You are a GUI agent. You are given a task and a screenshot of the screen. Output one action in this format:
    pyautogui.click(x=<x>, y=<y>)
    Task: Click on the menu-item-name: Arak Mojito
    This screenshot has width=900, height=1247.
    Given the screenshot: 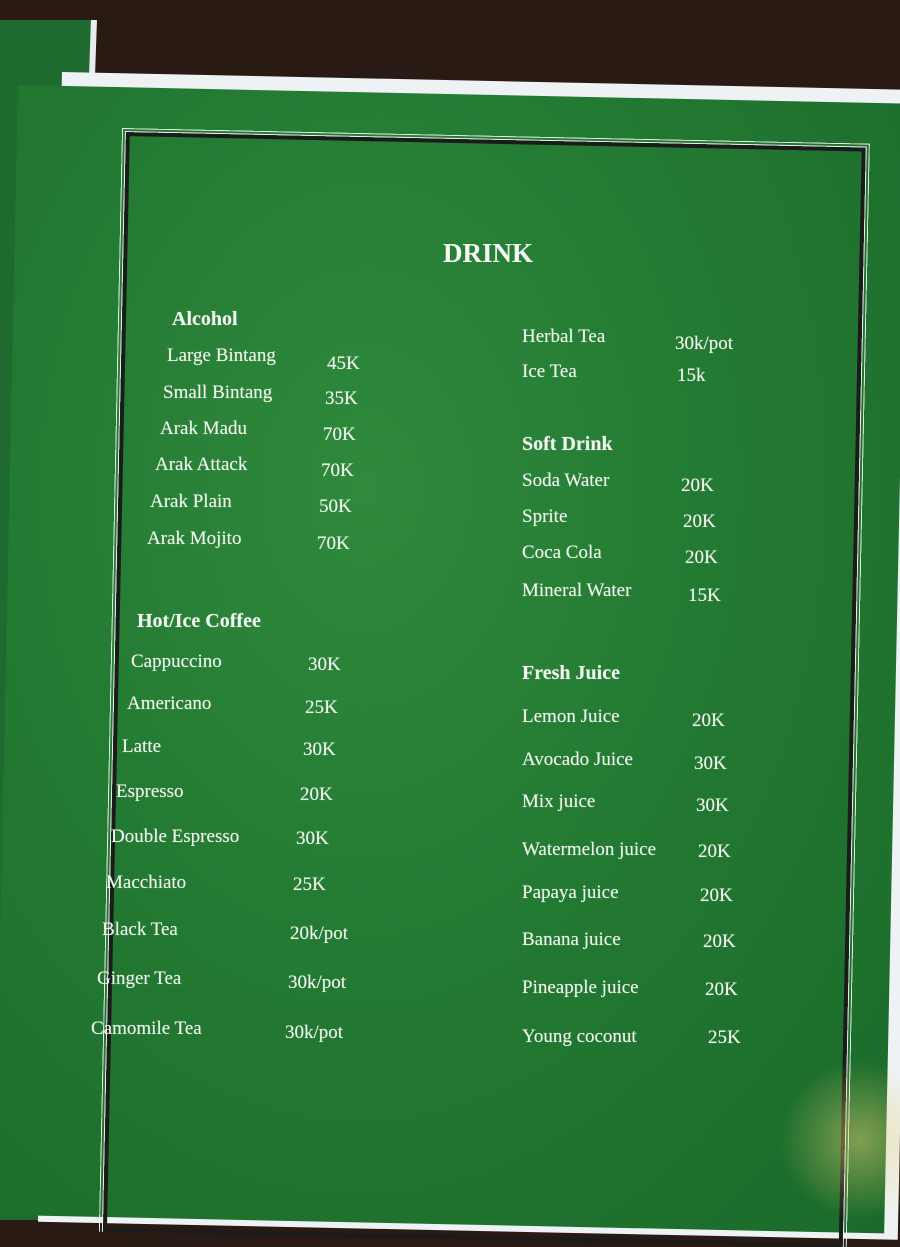 What is the action you would take?
    pyautogui.click(x=194, y=538)
    